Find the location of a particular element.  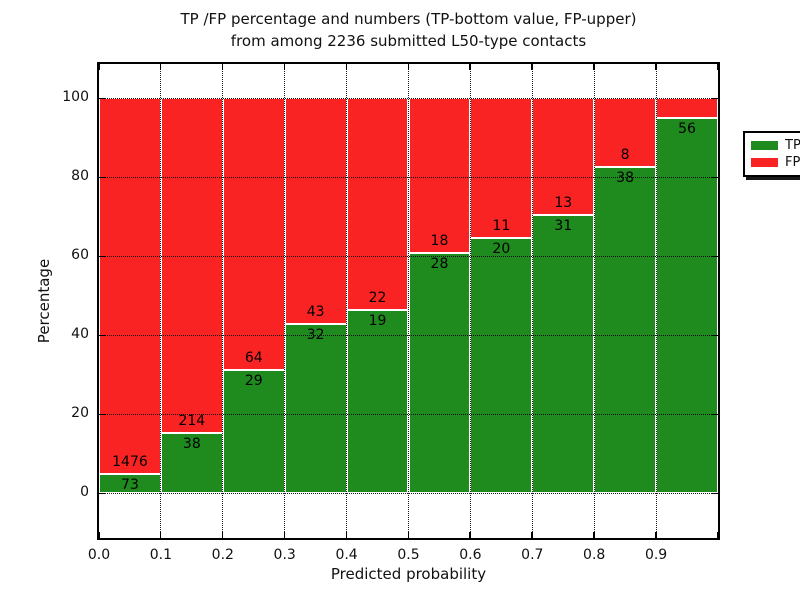

x-tick-label: 0.4 is located at coordinates (346, 555).